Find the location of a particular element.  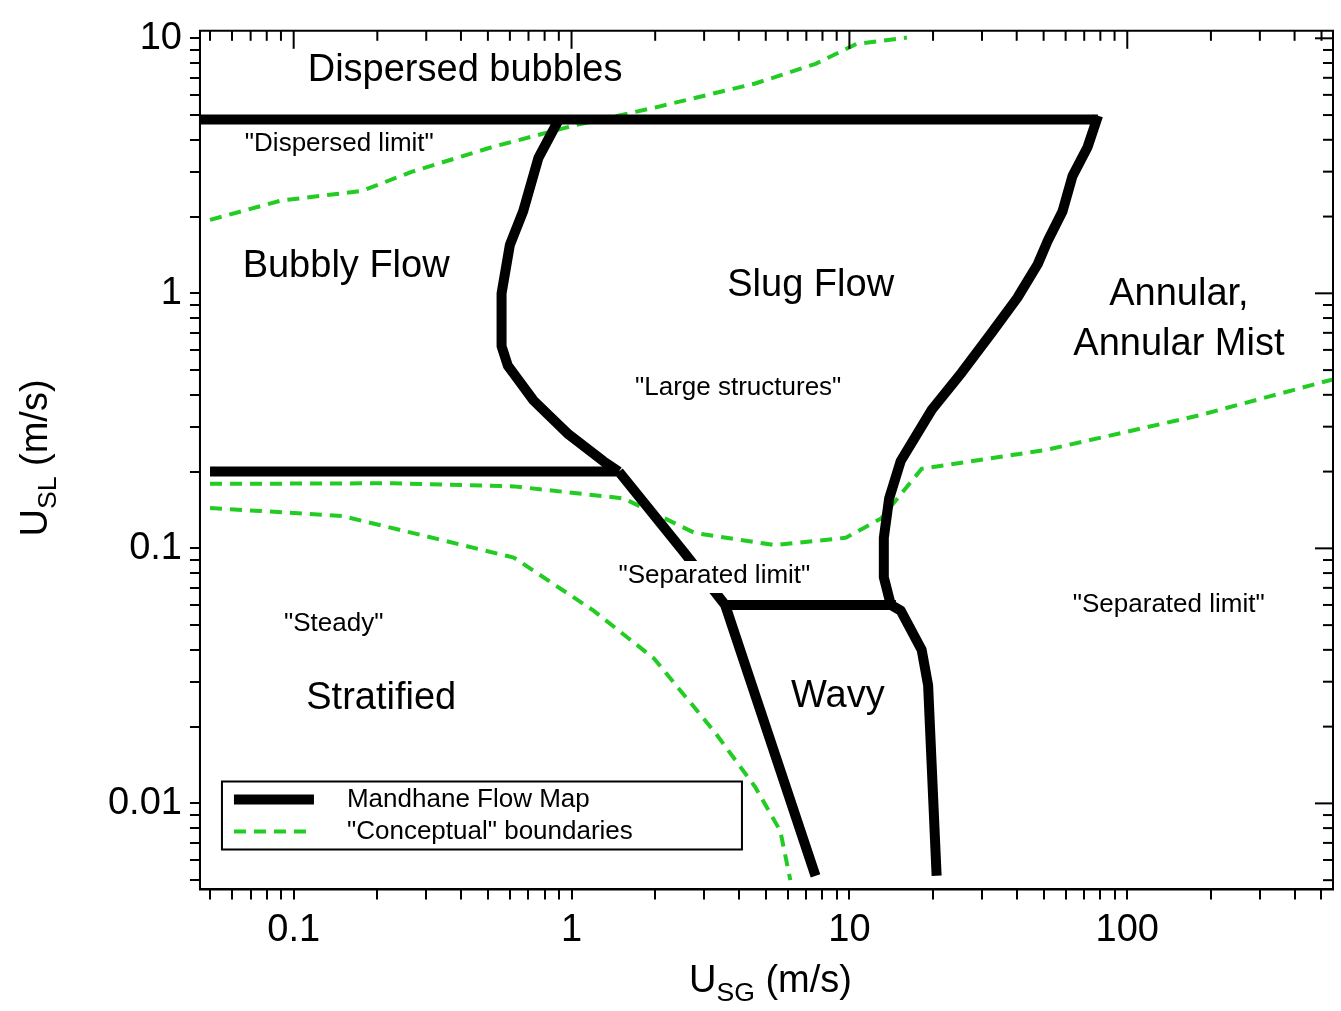

annotation: "Steady" is located at coordinates (333, 622).